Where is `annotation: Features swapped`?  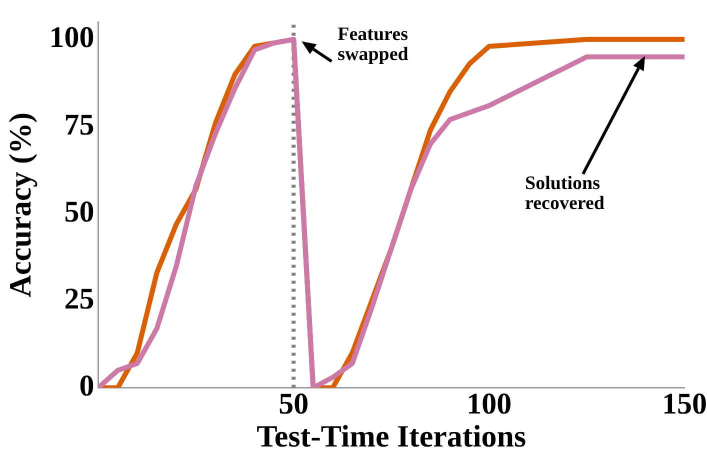 annotation: Features swapped is located at coordinates (374, 45).